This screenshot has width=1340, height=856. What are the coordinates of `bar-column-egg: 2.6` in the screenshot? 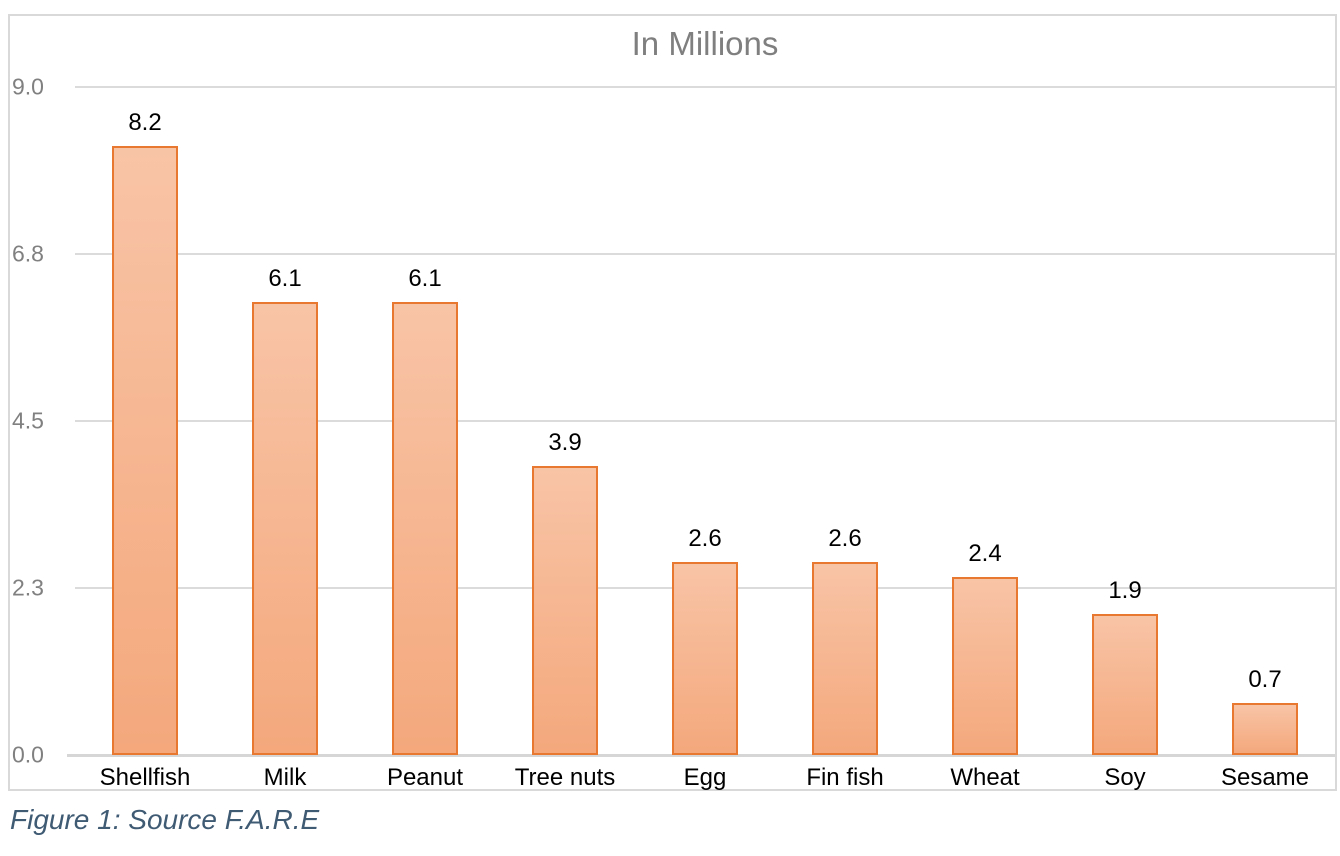 It's located at (705, 421).